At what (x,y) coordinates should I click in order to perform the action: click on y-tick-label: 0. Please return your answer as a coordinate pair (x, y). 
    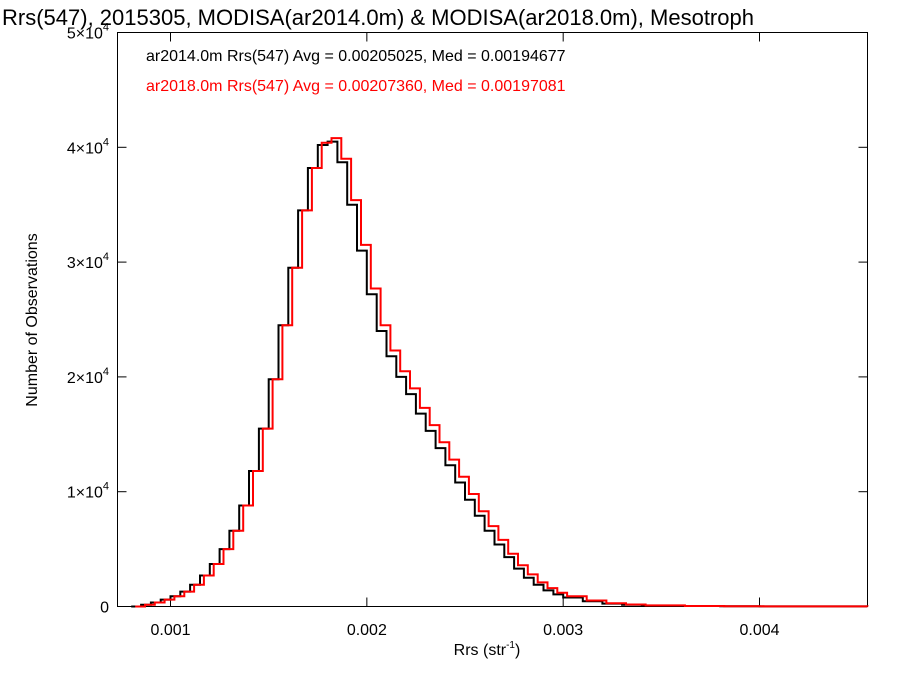
    Looking at the image, I should click on (104, 608).